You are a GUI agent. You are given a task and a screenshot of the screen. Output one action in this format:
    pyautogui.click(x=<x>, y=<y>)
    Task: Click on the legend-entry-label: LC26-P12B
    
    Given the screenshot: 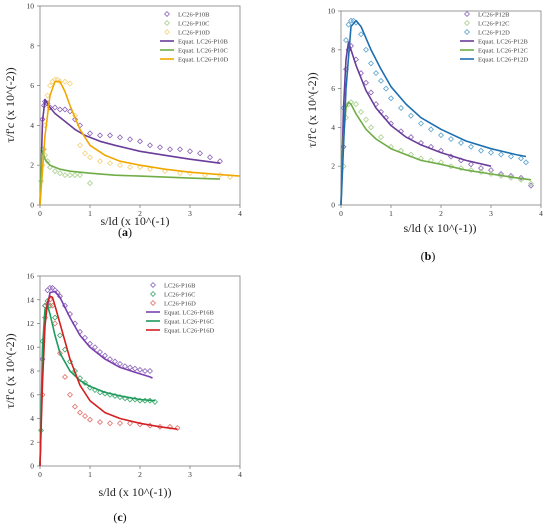 What is the action you would take?
    pyautogui.click(x=494, y=14)
    